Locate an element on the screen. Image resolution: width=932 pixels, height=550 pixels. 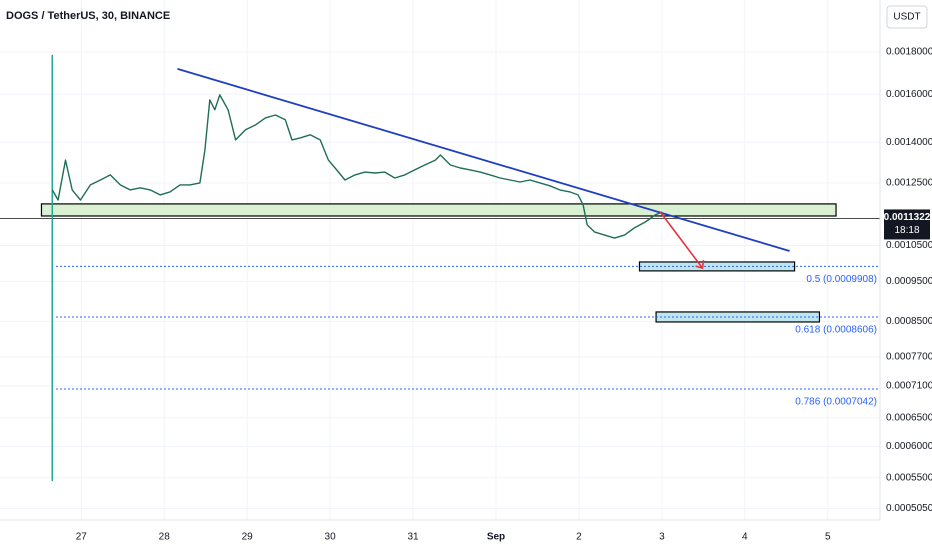
currency: USDT is located at coordinates (906, 17).